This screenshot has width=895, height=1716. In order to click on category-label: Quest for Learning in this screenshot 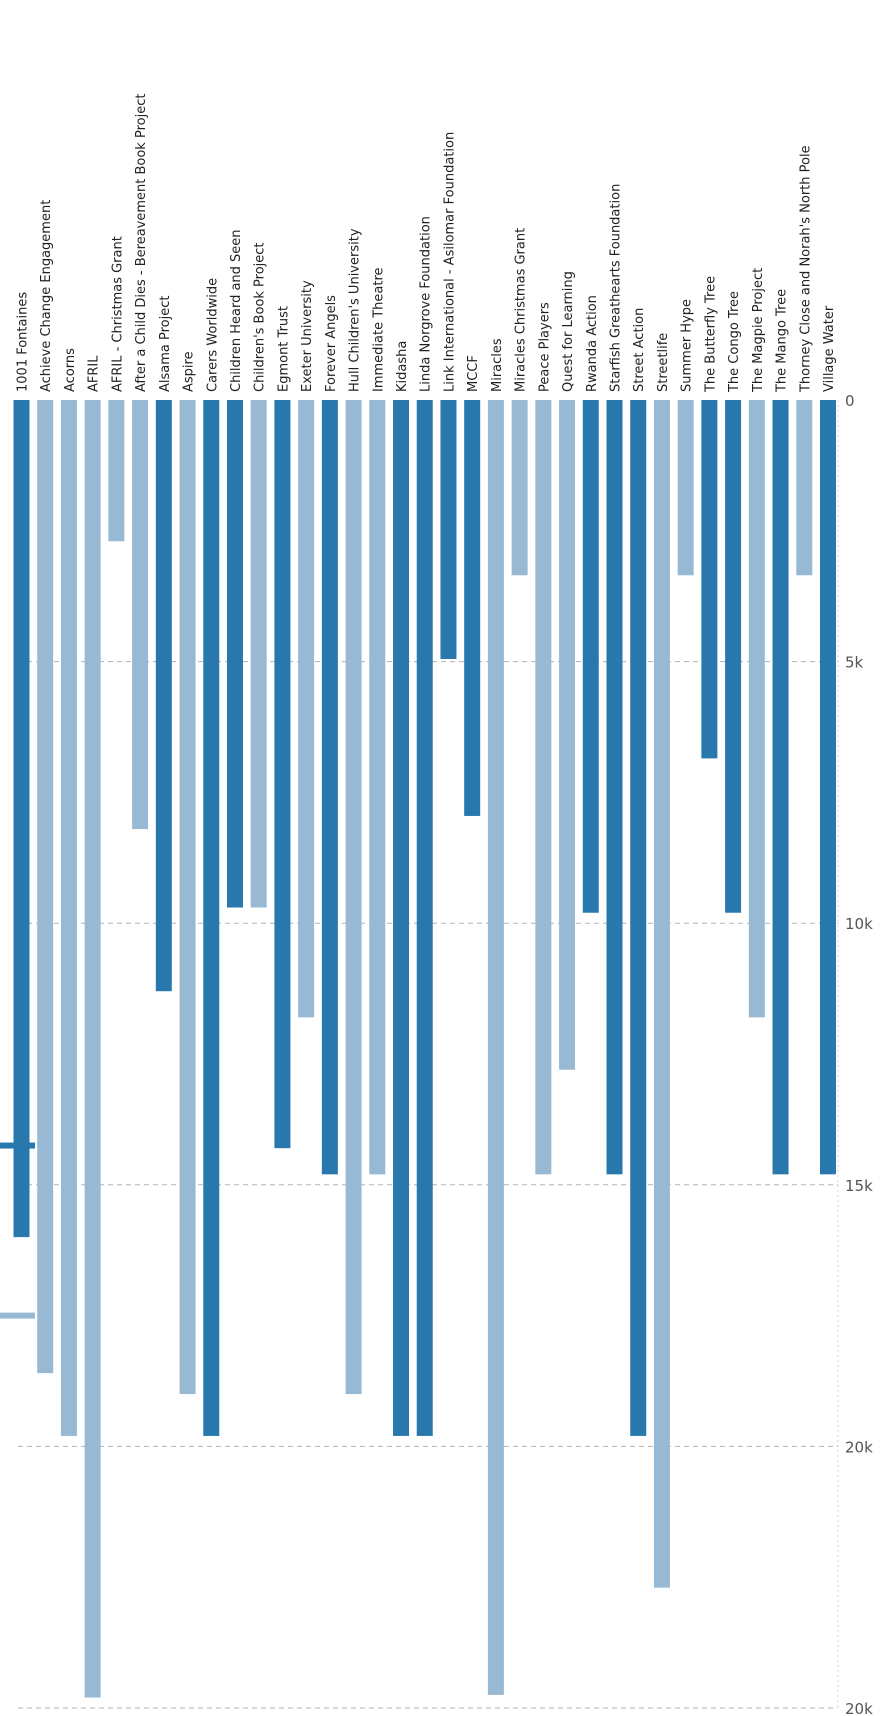, I will do `click(568, 331)`.